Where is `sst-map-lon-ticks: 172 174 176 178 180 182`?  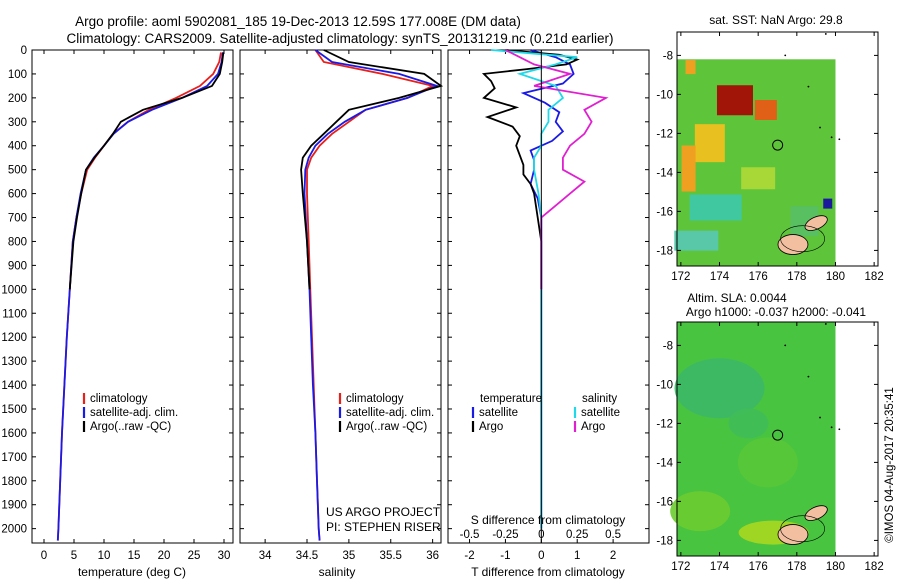
sst-map-lon-ticks: 172 174 176 178 180 182 is located at coordinates (777, 157).